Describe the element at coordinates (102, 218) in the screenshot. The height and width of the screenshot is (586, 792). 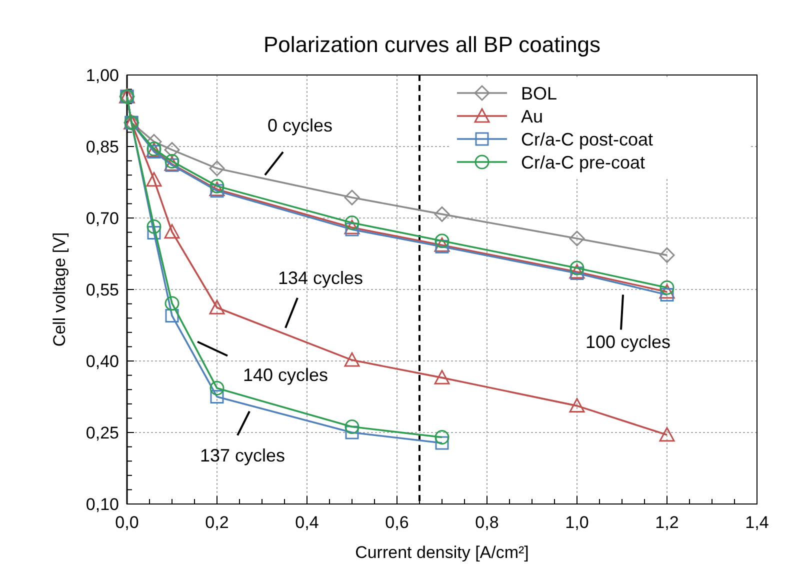
I see `y-tick-label: 0,70` at that location.